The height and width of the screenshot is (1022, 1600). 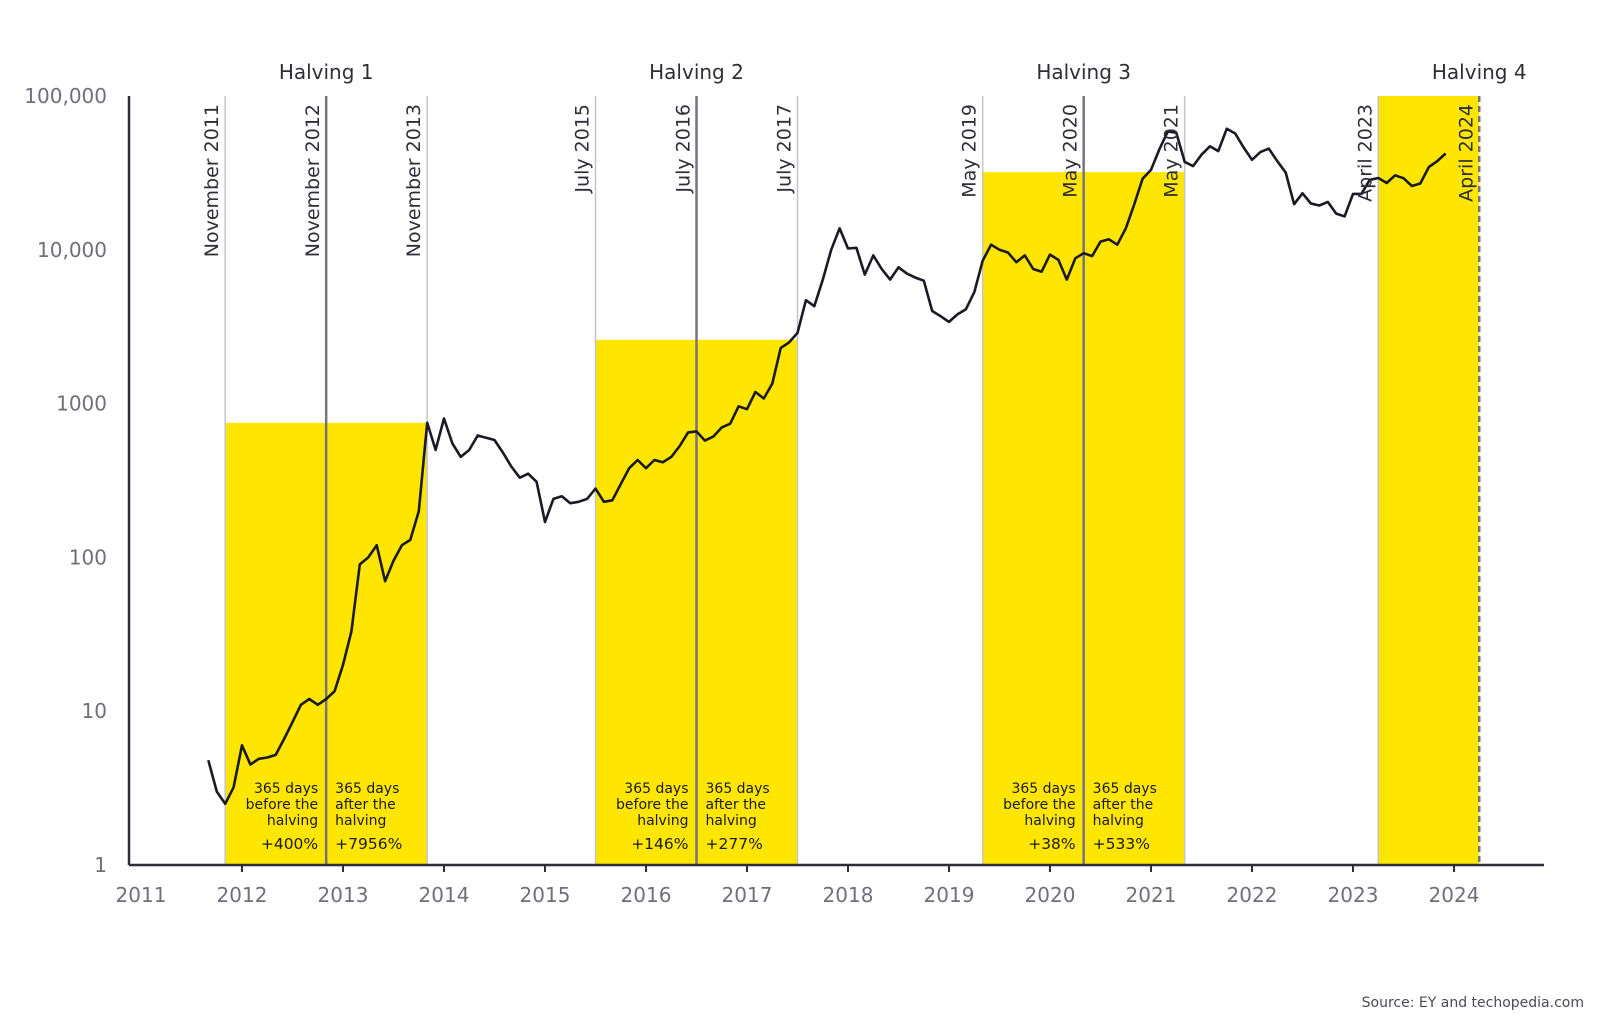 I want to click on x-tick-label: 2021, so click(x=1151, y=895).